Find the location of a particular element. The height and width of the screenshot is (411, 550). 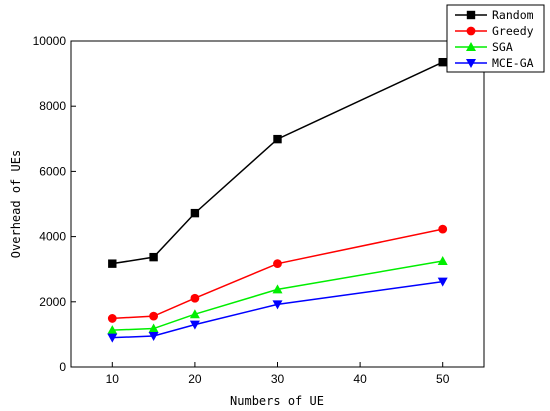

x-tick-label: 30 is located at coordinates (278, 379).